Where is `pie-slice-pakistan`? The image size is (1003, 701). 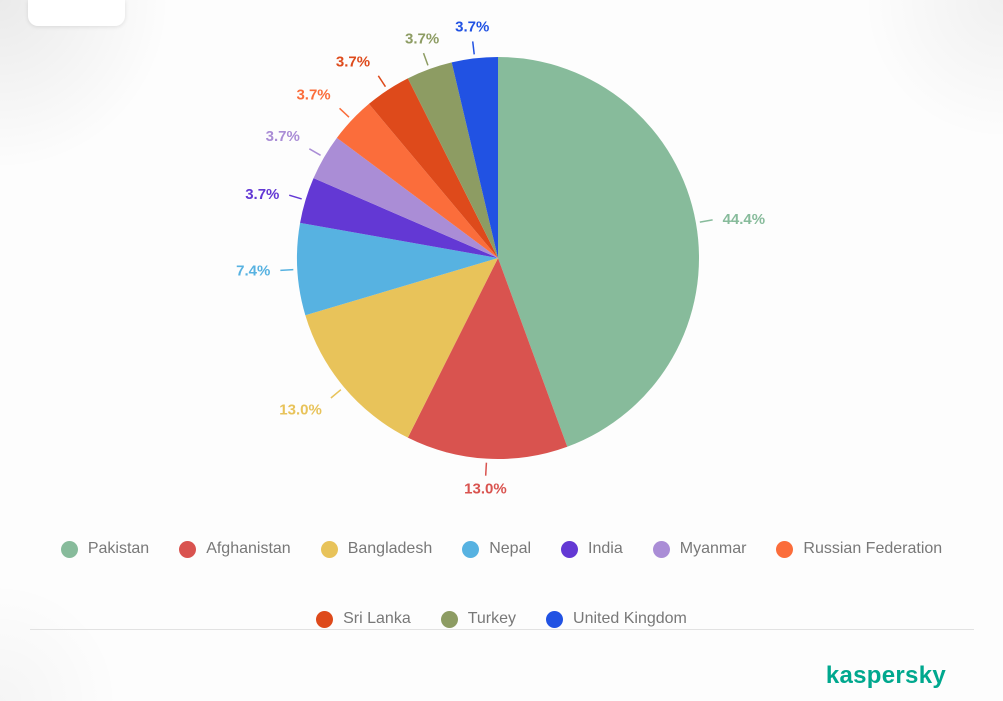
pie-slice-pakistan is located at coordinates (599, 252).